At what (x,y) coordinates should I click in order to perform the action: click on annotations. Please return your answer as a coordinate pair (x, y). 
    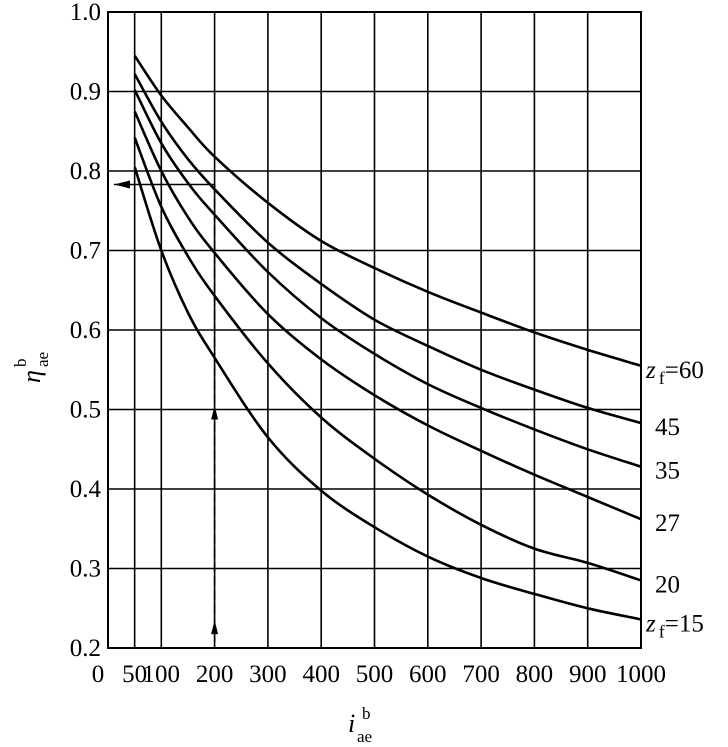
    Looking at the image, I should click on (166, 412).